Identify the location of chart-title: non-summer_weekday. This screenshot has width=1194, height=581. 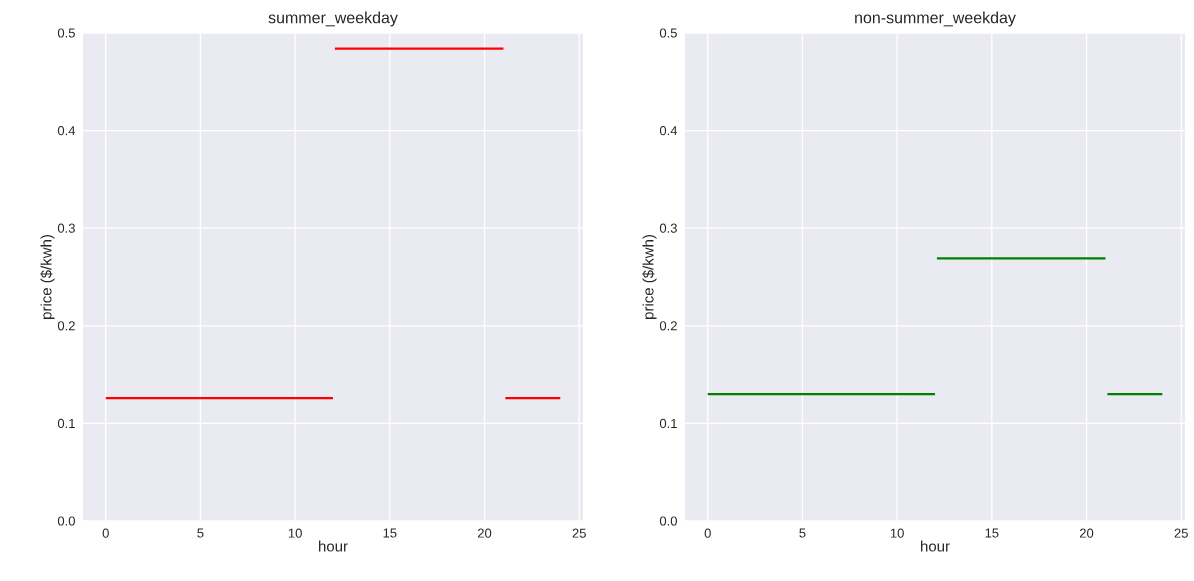
(935, 19).